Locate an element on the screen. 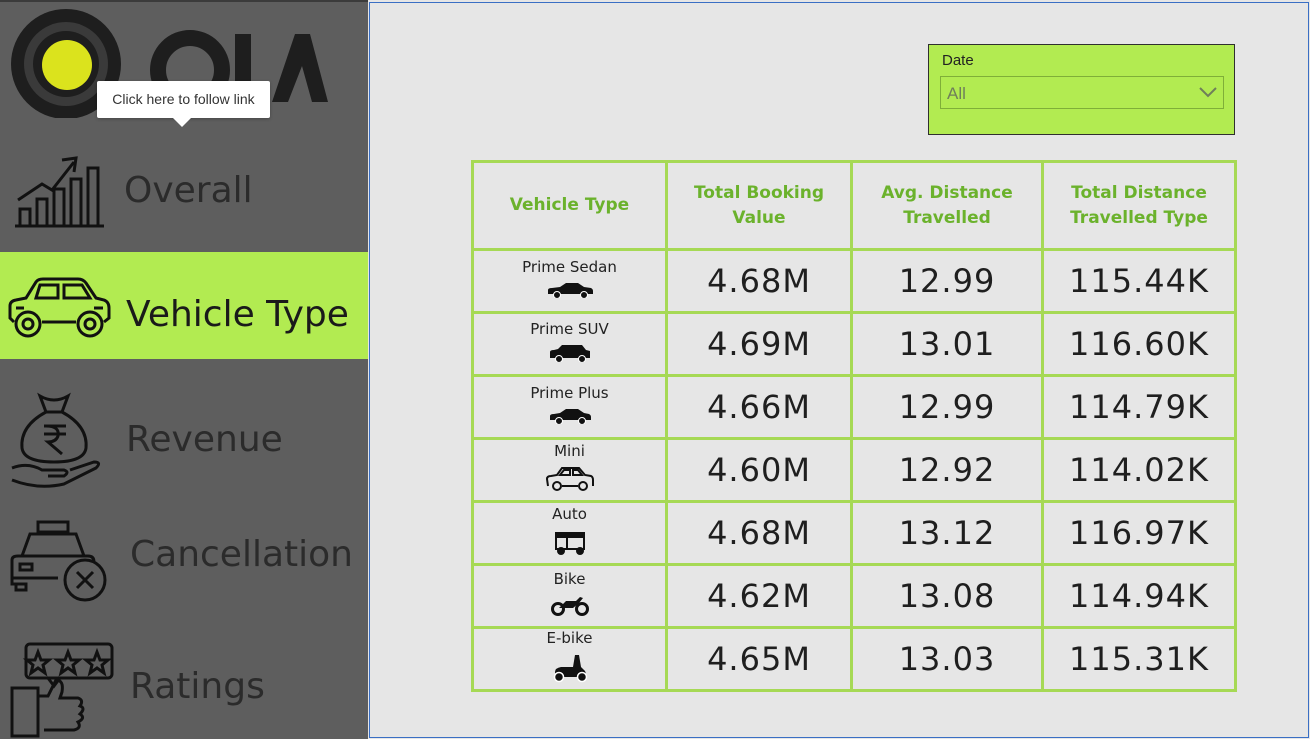  table-row: Prime Plus 4.66M 12.99 114.79K is located at coordinates (854, 407).